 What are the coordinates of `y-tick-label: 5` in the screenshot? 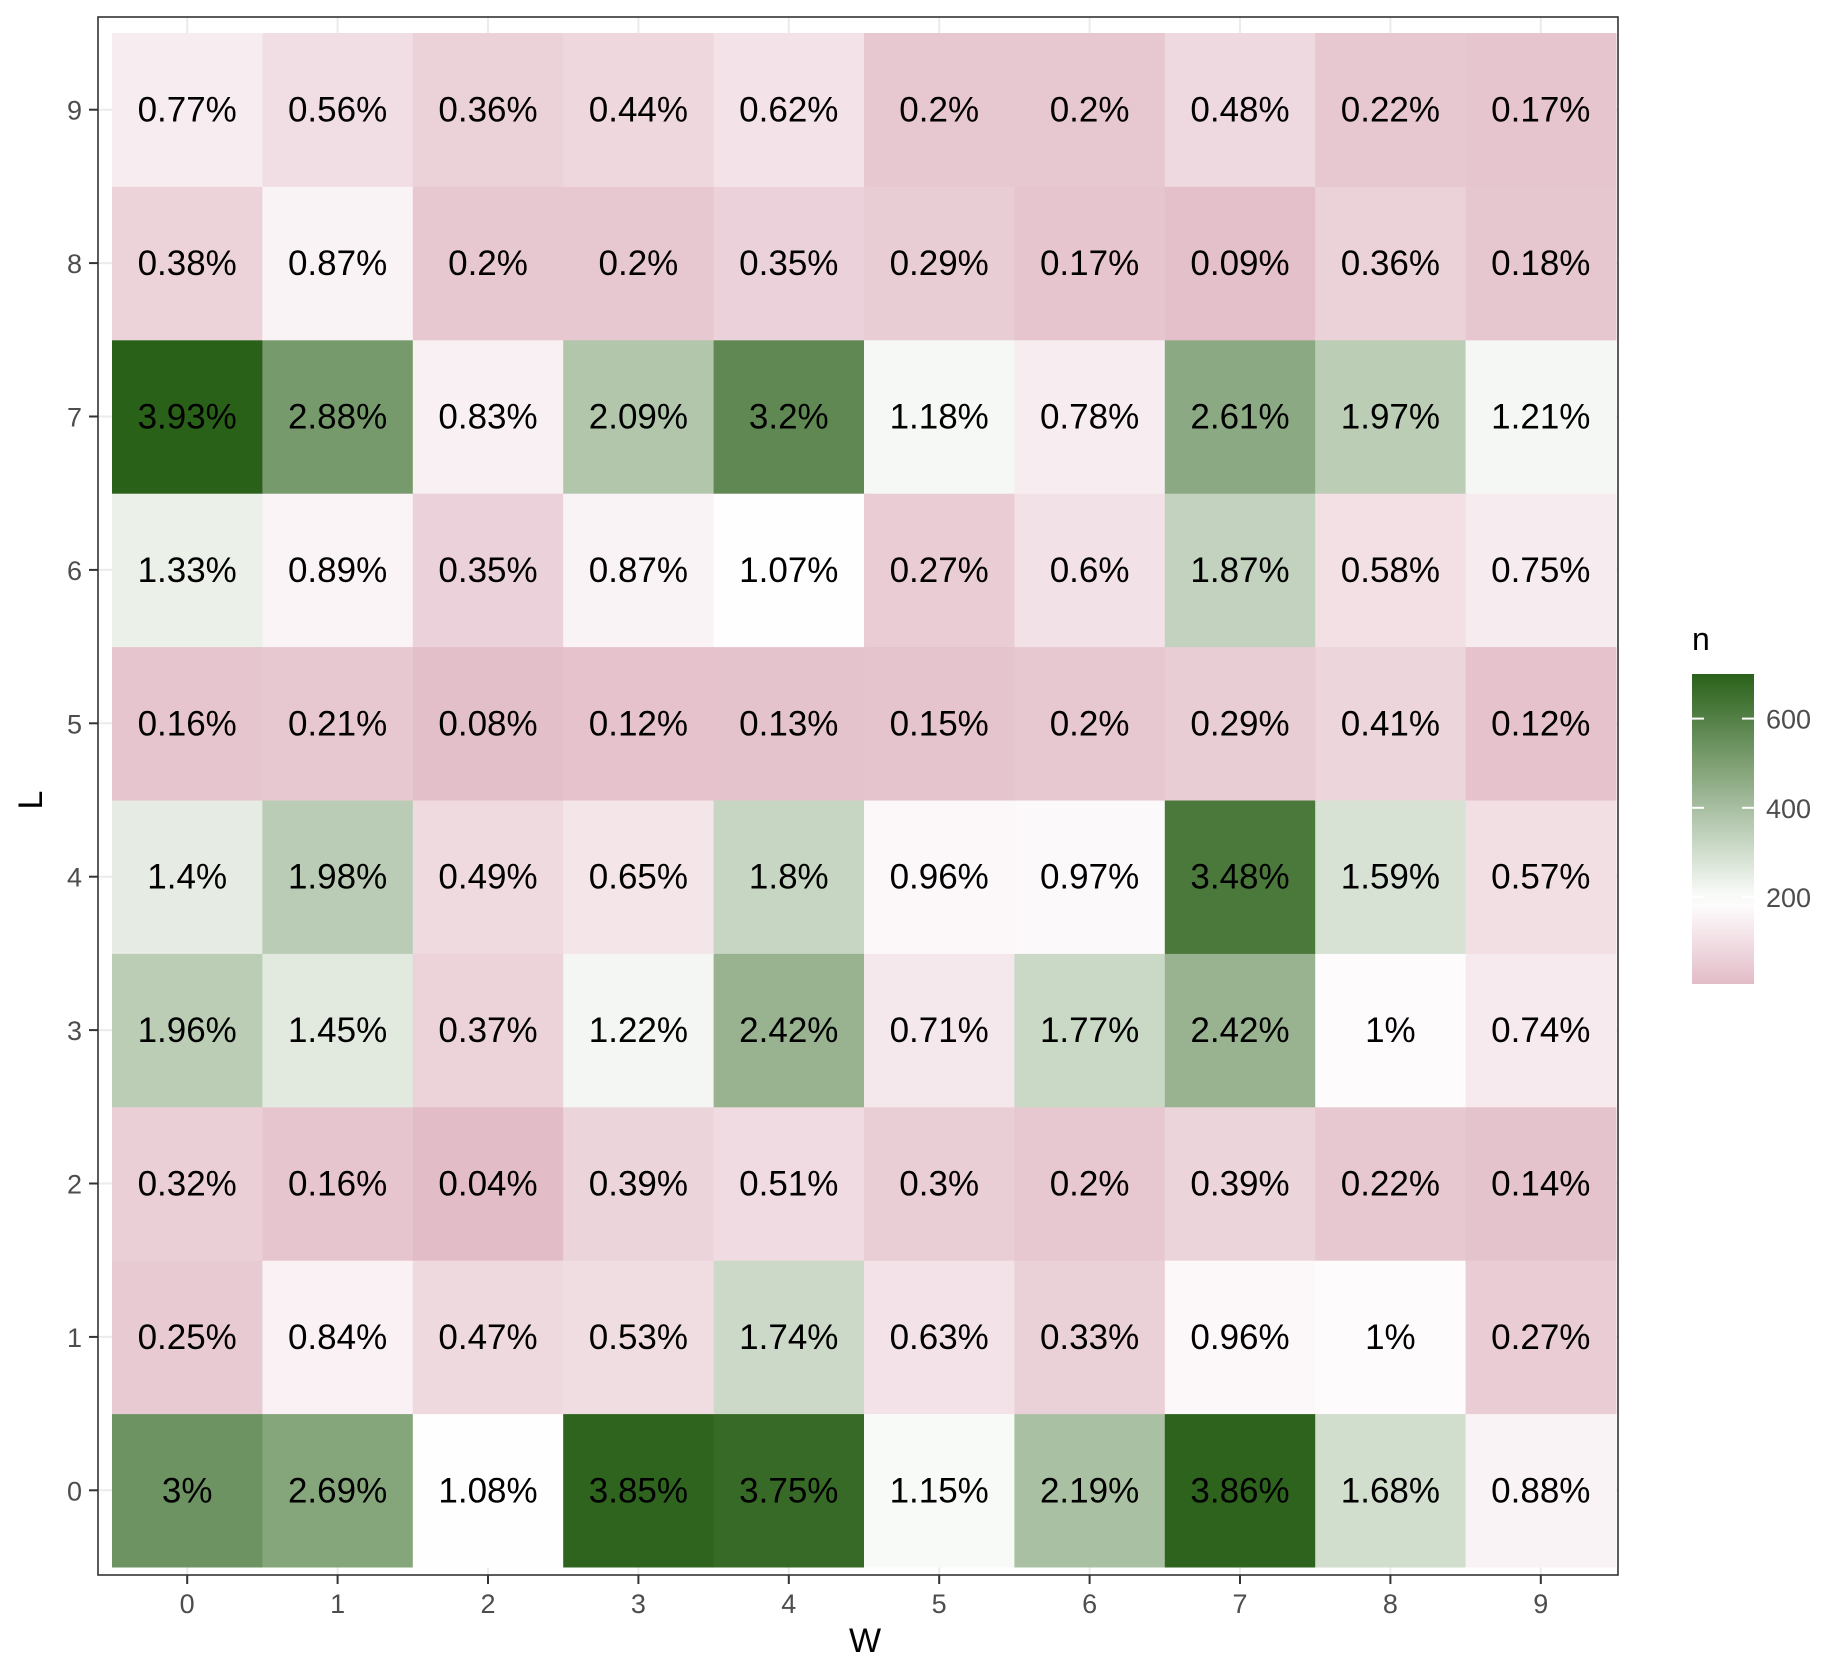 It's located at (74, 724).